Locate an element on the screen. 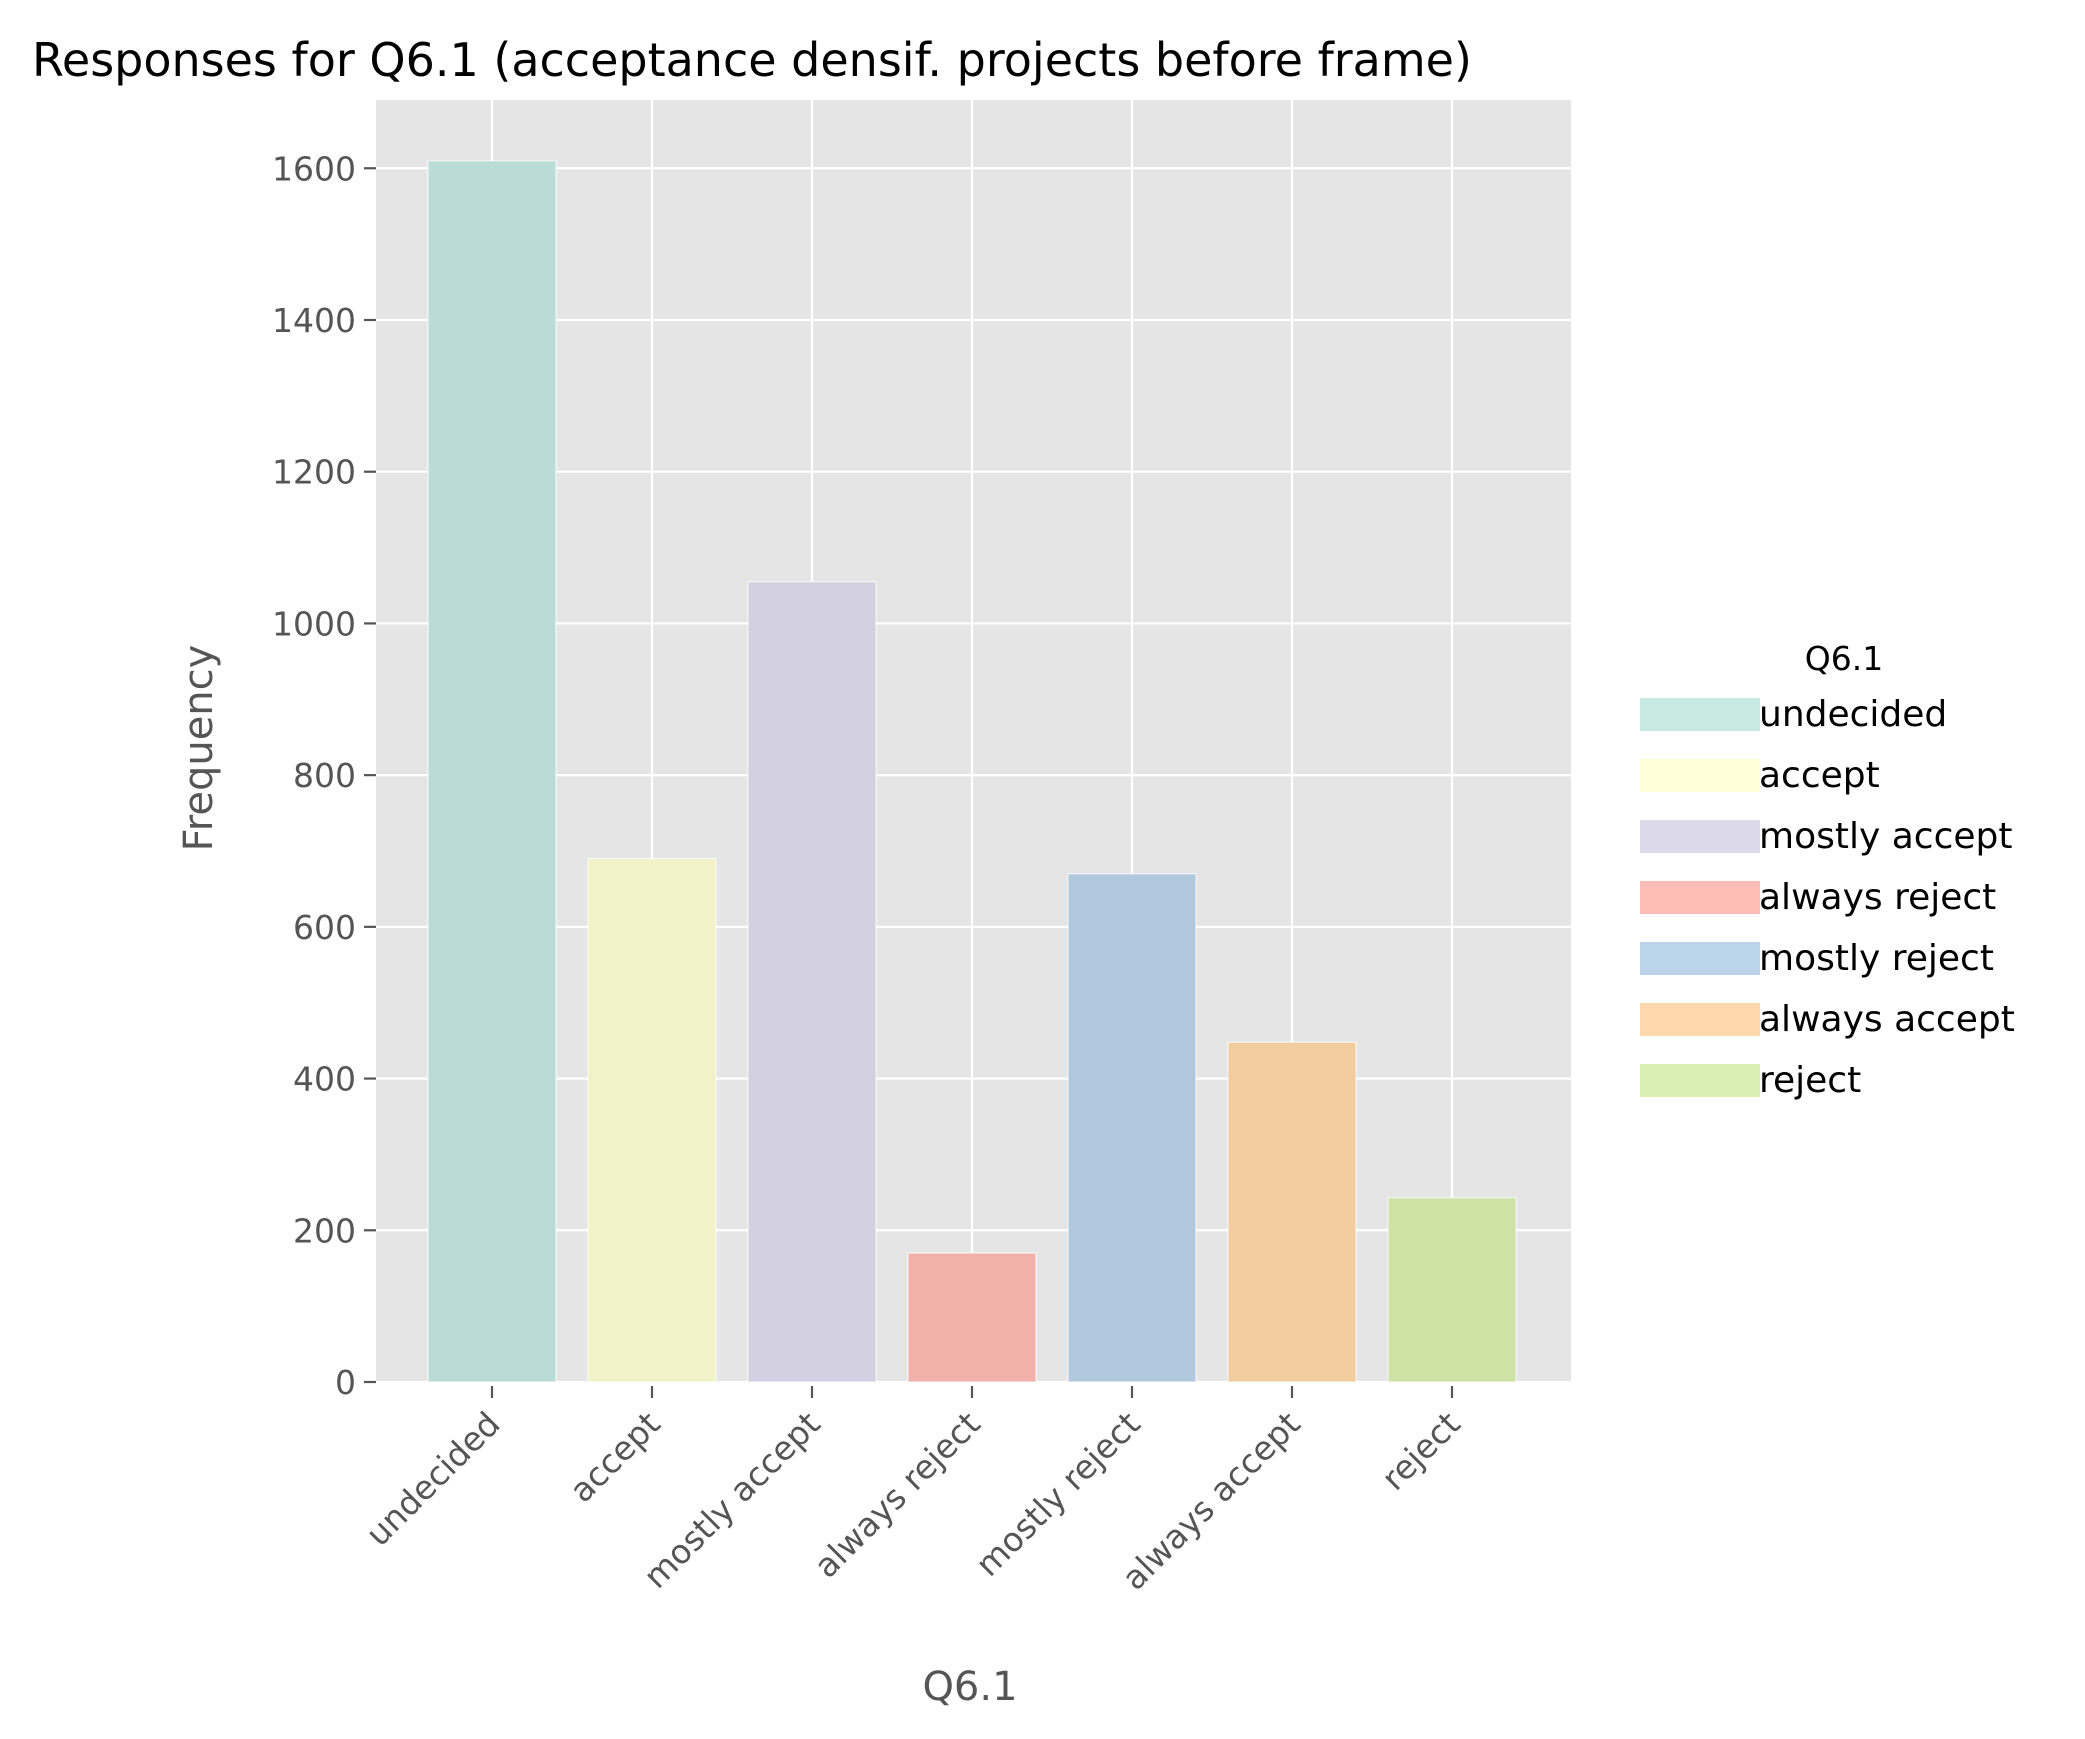  bar-mostly-accept is located at coordinates (812, 981).